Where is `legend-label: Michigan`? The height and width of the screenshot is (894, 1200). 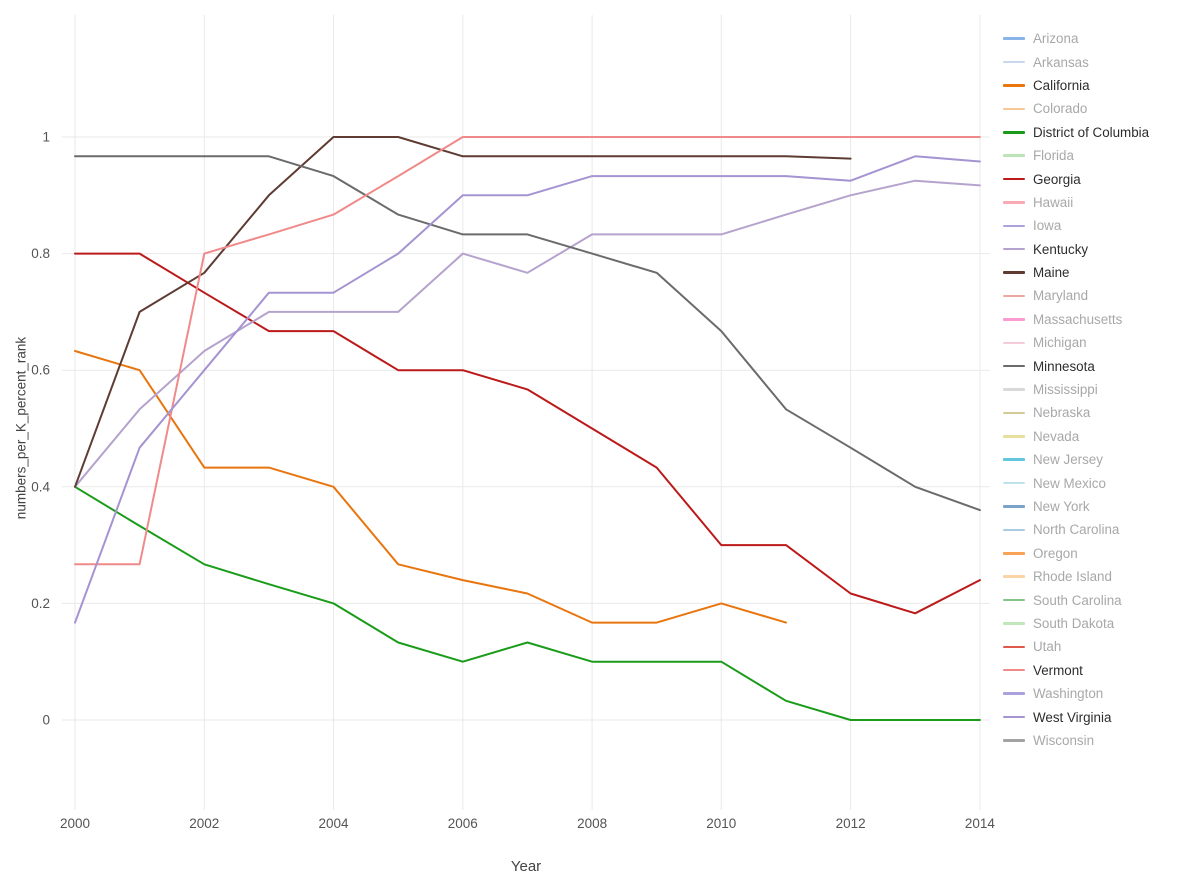
legend-label: Michigan is located at coordinates (1060, 343).